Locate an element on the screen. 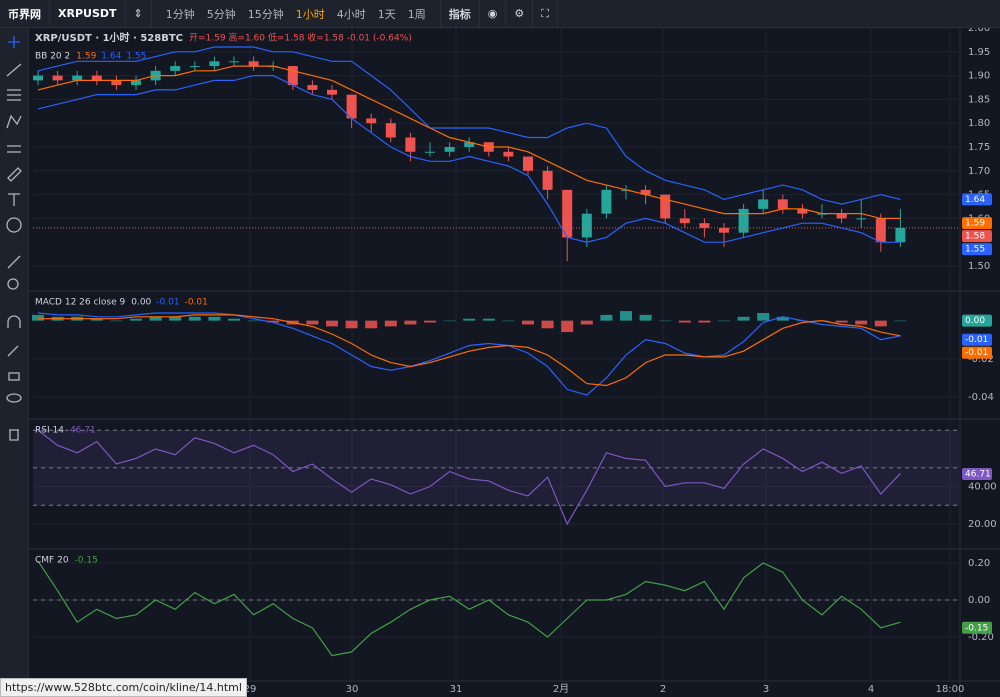 Image resolution: width=1000 pixels, height=697 pixels. pattern-tool is located at coordinates (14, 121).